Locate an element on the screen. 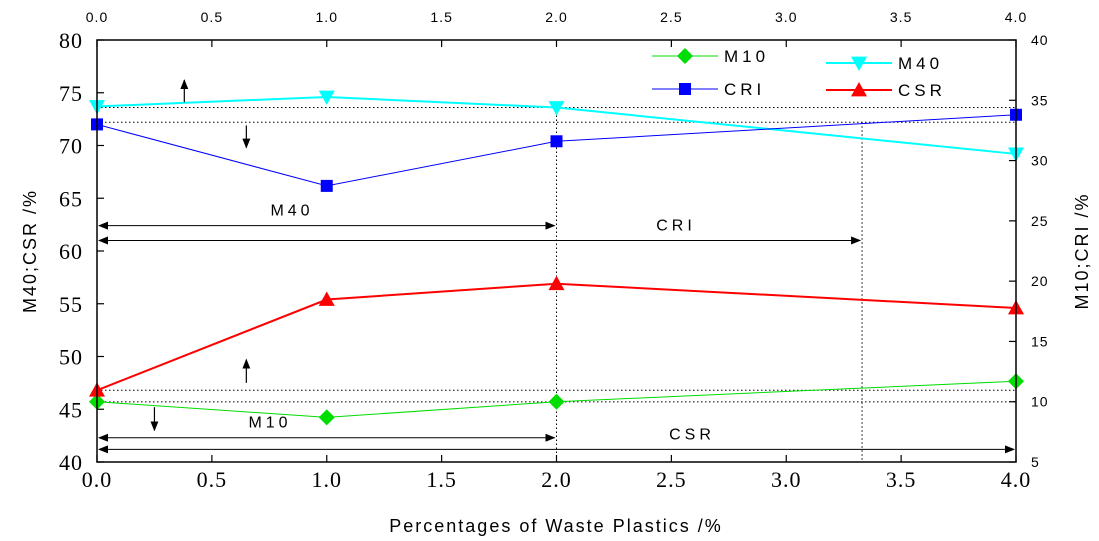  x-tick-label-bottom-7: 3.5 is located at coordinates (901, 479).